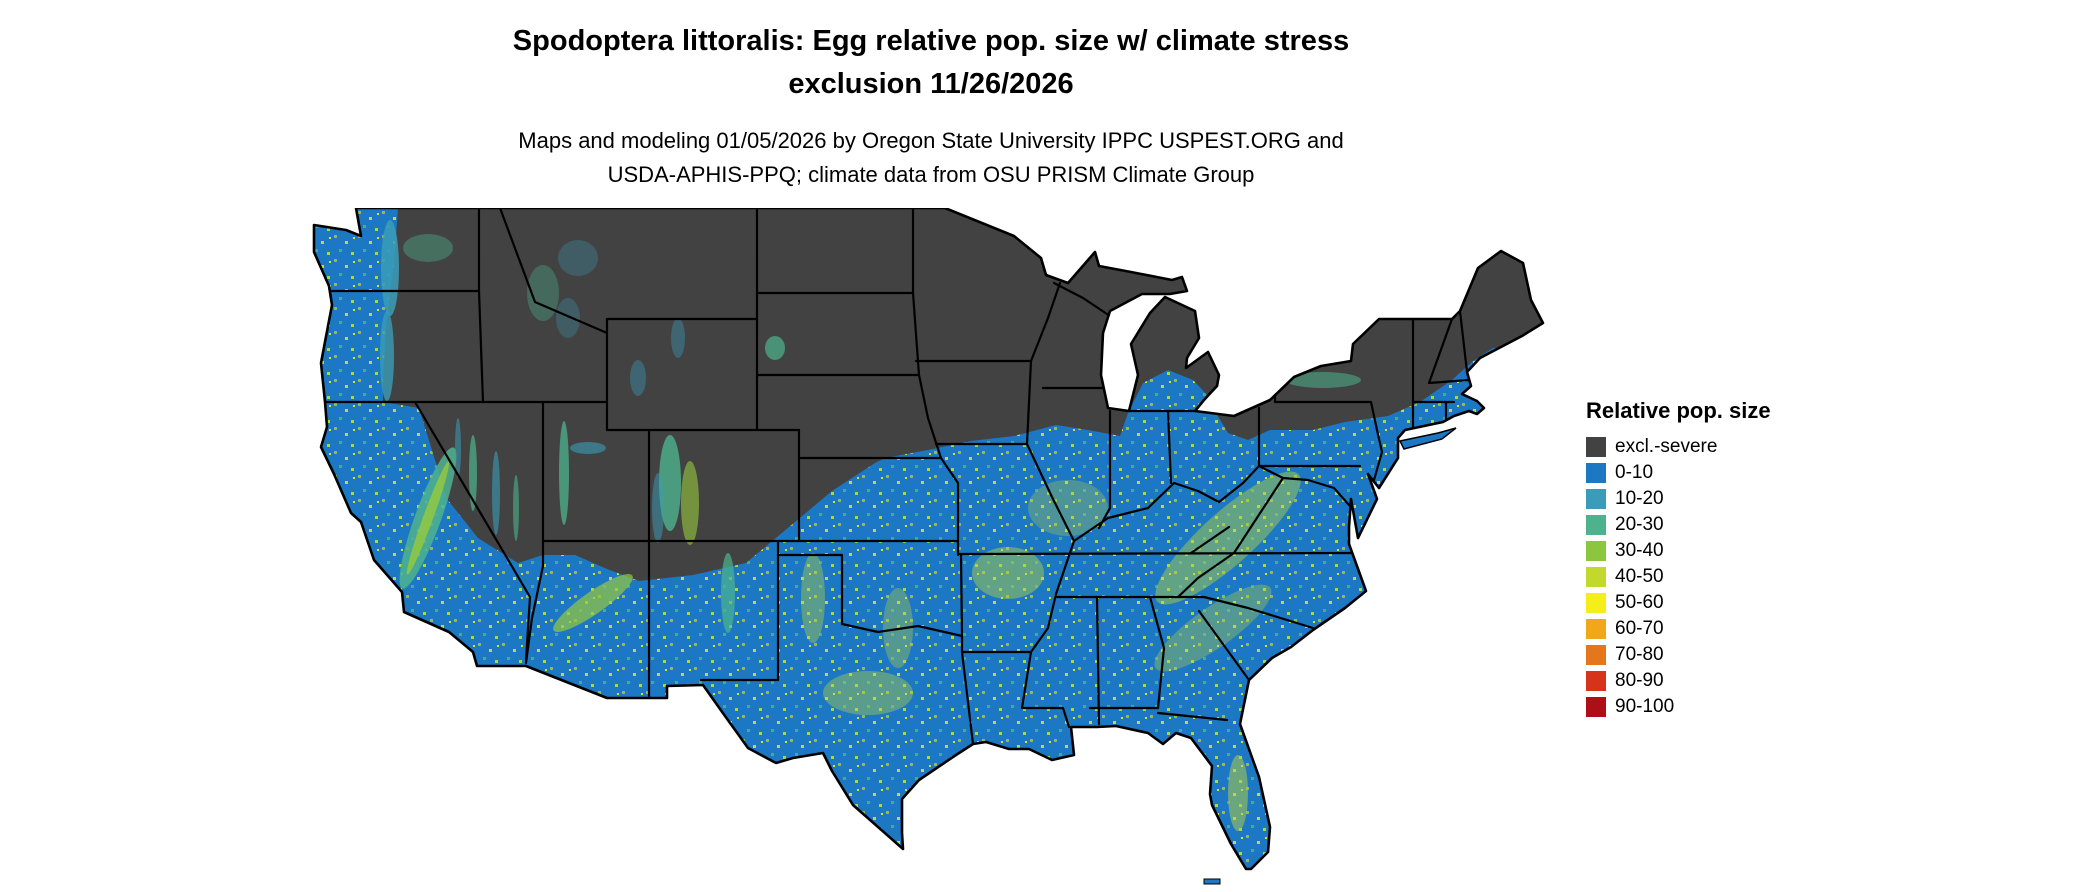 This screenshot has width=2100, height=892. What do you see at coordinates (1639, 628) in the screenshot?
I see `legend-item-label: 60-70` at bounding box center [1639, 628].